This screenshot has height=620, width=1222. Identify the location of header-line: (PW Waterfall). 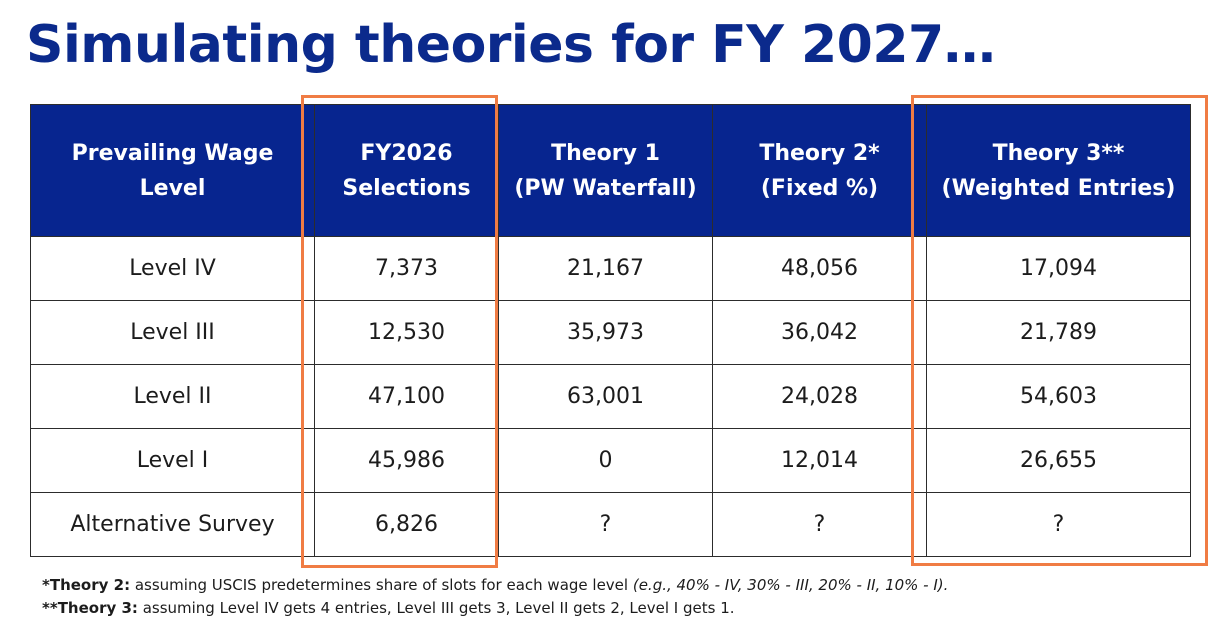
(605, 188).